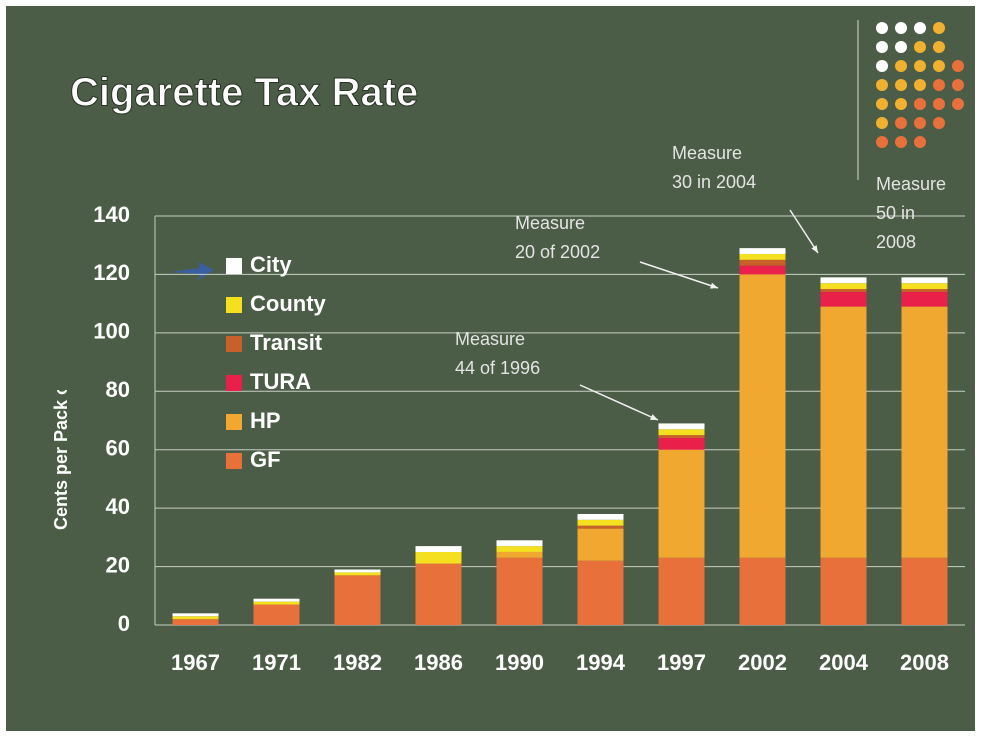 The width and height of the screenshot is (981, 737). What do you see at coordinates (714, 285) in the screenshot?
I see `arrow-head` at bounding box center [714, 285].